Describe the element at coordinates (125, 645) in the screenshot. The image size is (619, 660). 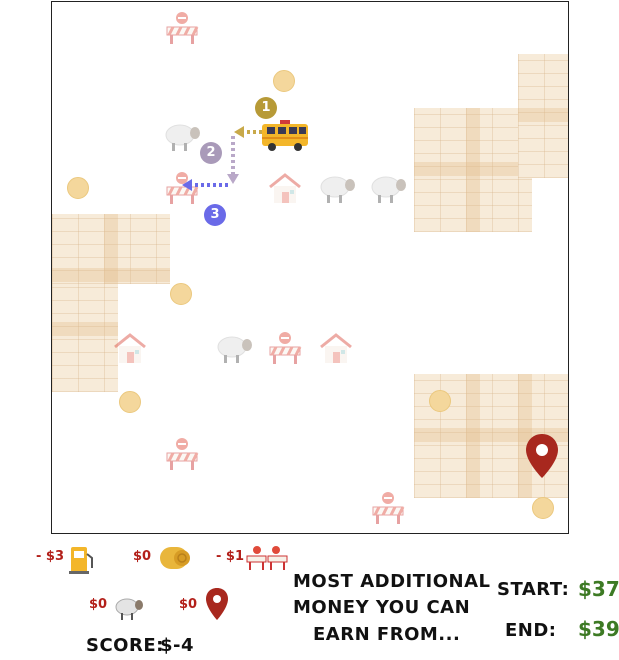
I see `score-label: SCORE:` at that location.